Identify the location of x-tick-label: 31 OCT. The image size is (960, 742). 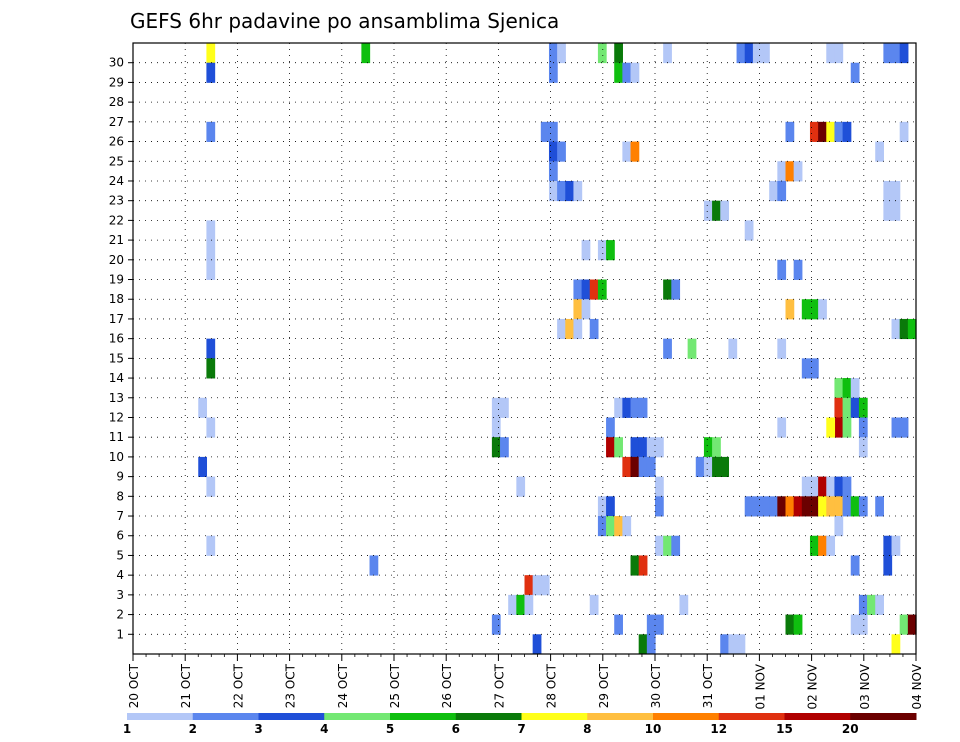
(708, 685).